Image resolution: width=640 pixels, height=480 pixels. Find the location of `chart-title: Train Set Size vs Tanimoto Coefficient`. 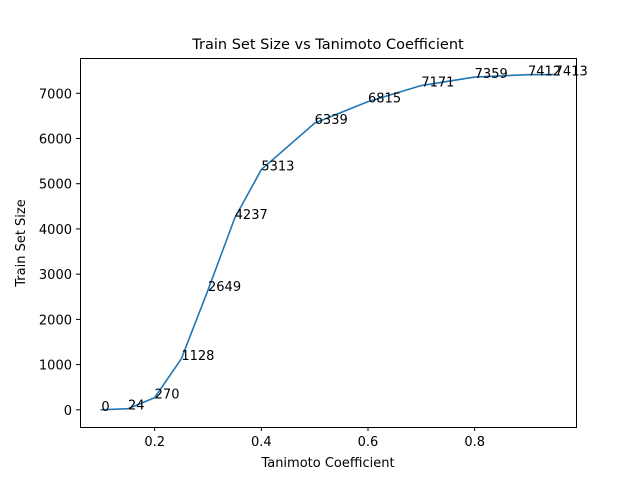

chart-title: Train Set Size vs Tanimoto Coefficient is located at coordinates (327, 45).